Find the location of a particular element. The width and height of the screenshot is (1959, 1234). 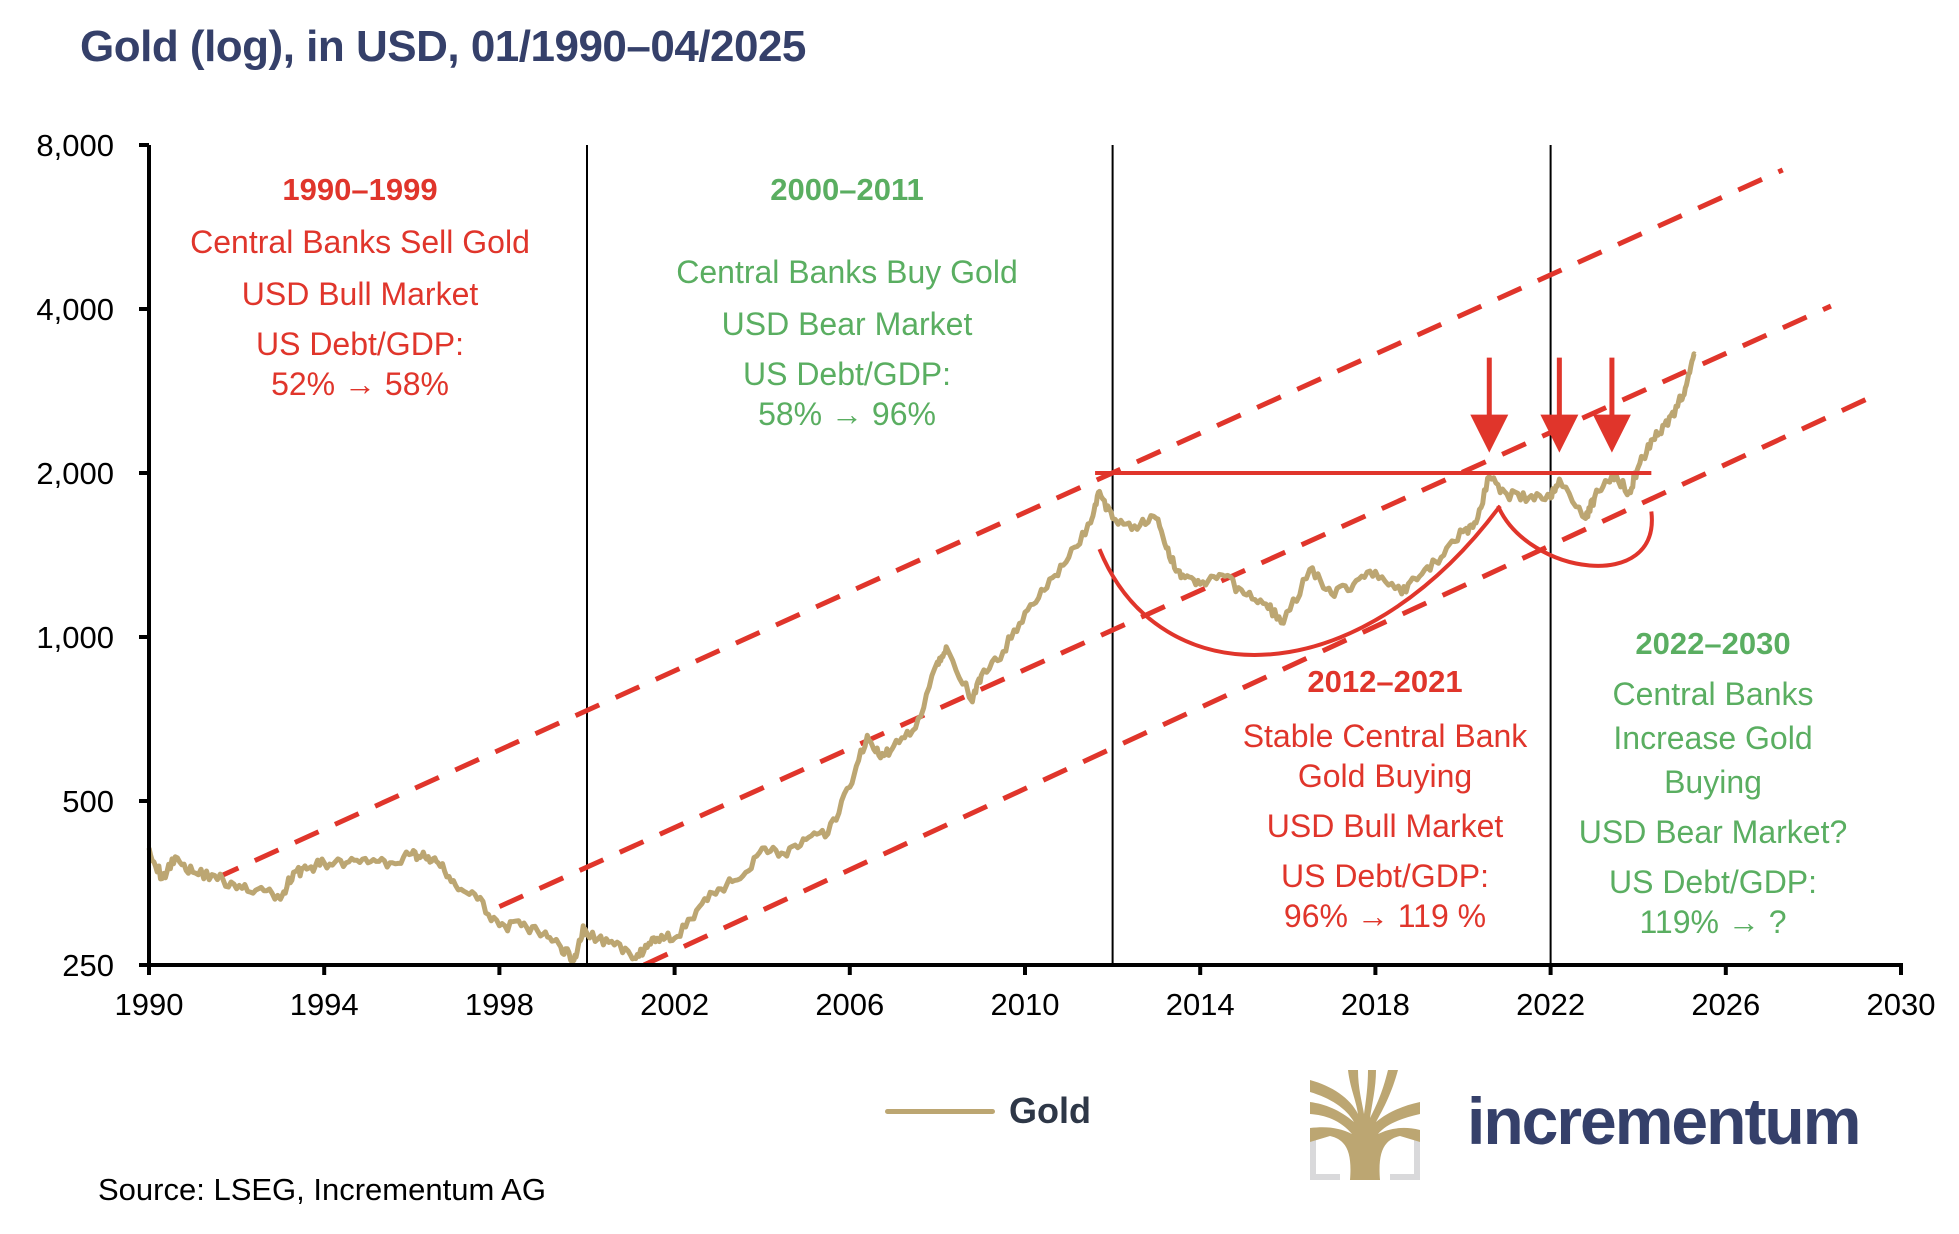

y-tick-label: 2,000 is located at coordinates (75, 473).